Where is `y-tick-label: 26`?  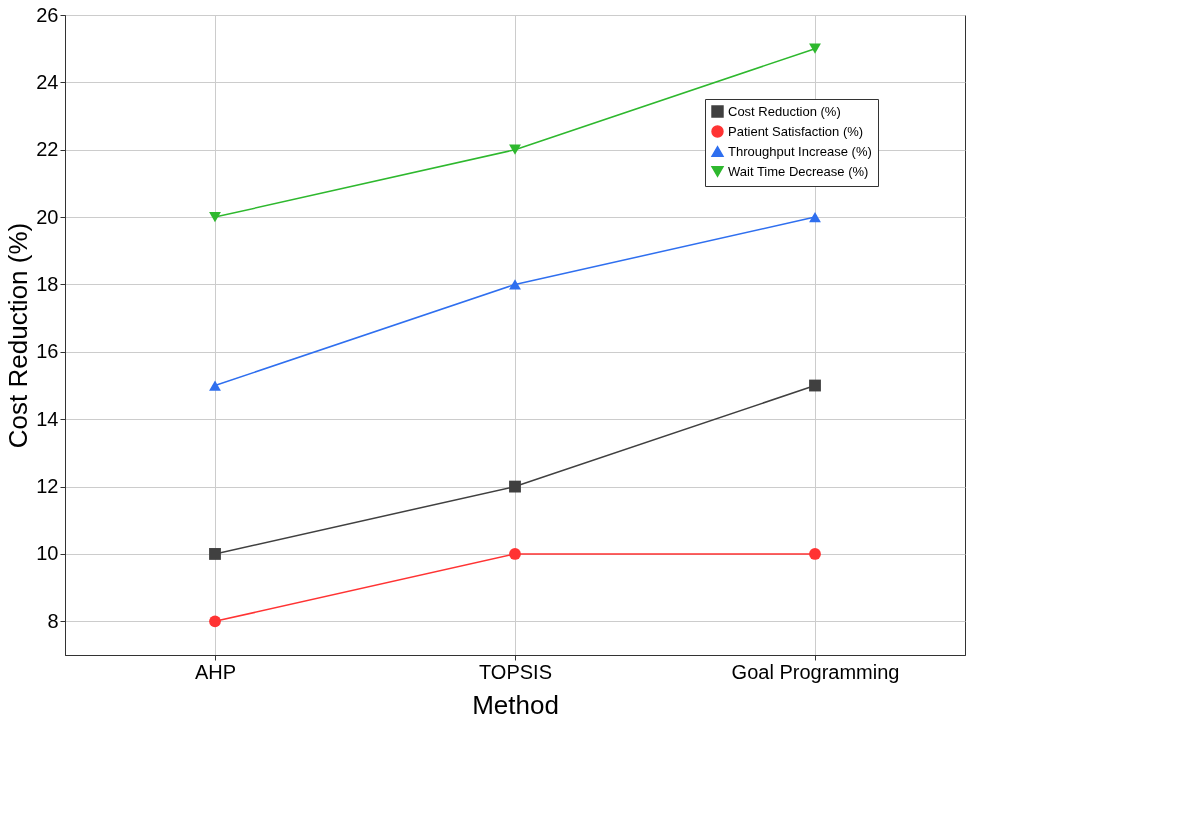
y-tick-label: 26 is located at coordinates (47, 14).